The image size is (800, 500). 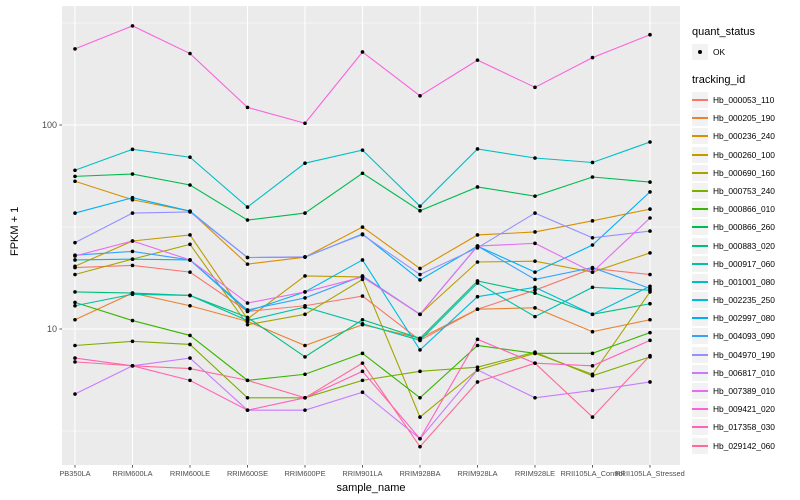 I want to click on legend-item-label: Hb_007389_010, so click(x=744, y=391).